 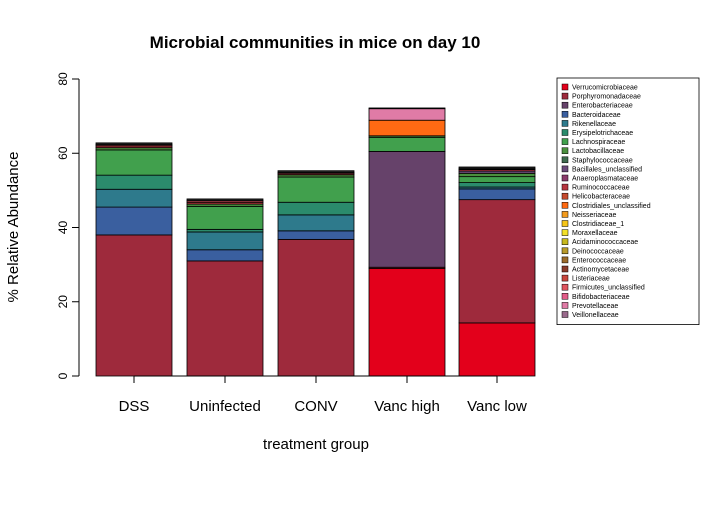 What do you see at coordinates (315, 42) in the screenshot?
I see `chart-title: Microbial communities in mice on day 10` at bounding box center [315, 42].